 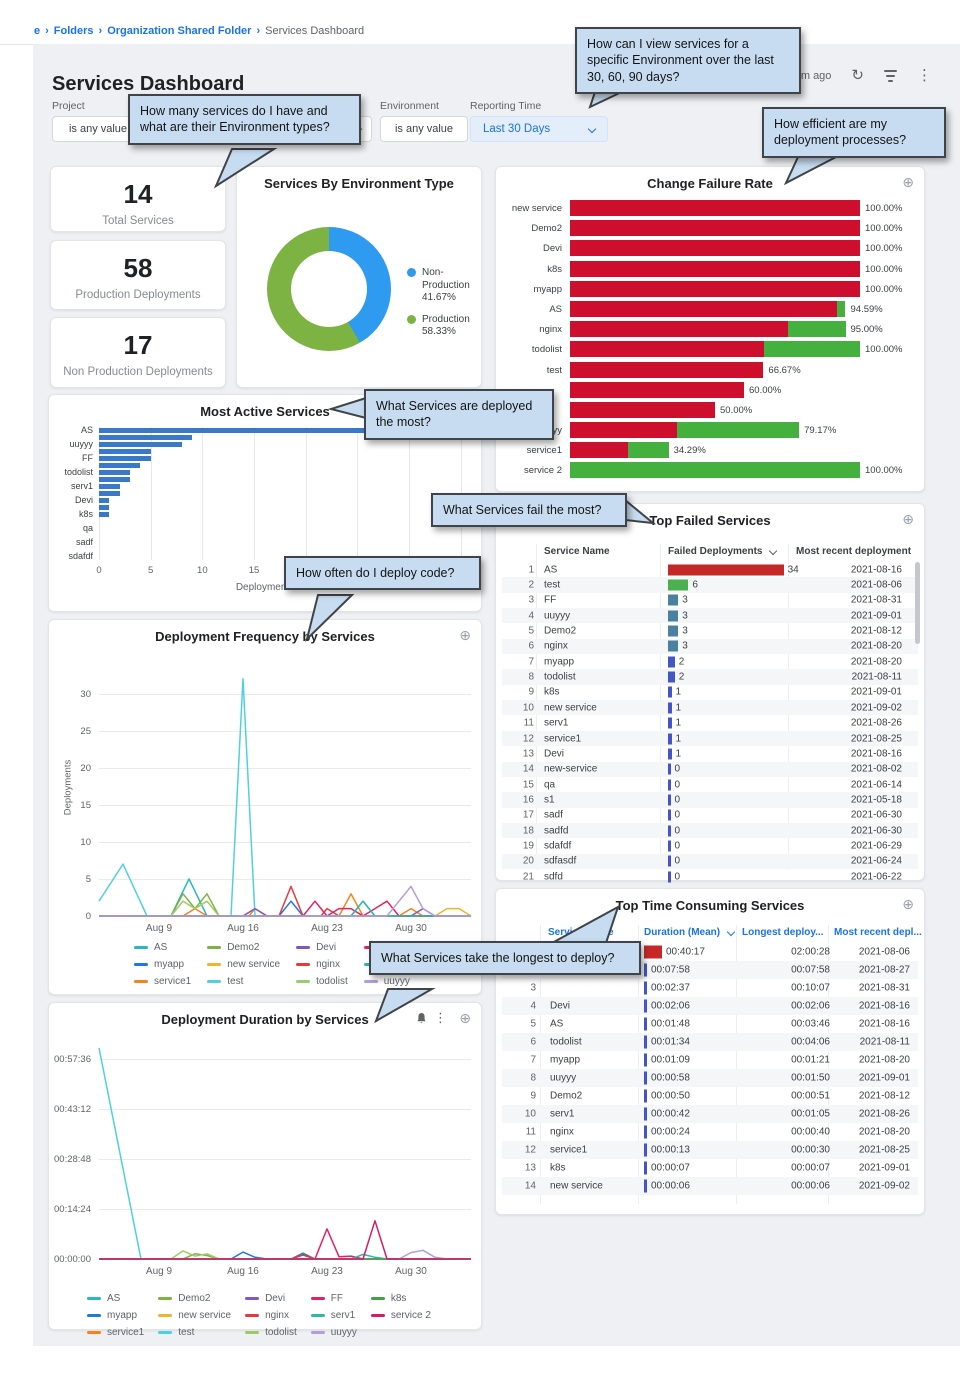 I want to click on rank-cell: 14, so click(x=530, y=1186).